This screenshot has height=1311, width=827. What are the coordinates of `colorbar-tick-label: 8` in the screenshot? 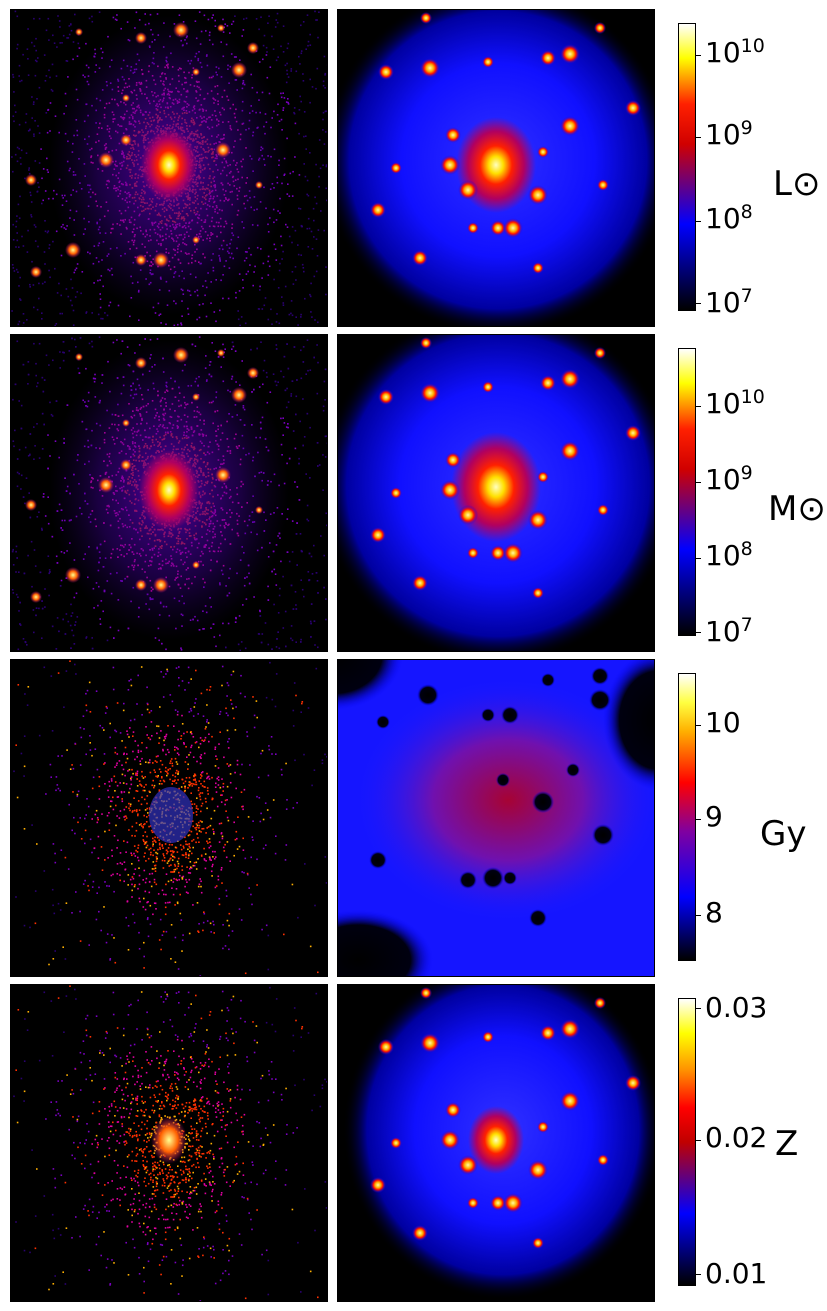 It's located at (714, 912).